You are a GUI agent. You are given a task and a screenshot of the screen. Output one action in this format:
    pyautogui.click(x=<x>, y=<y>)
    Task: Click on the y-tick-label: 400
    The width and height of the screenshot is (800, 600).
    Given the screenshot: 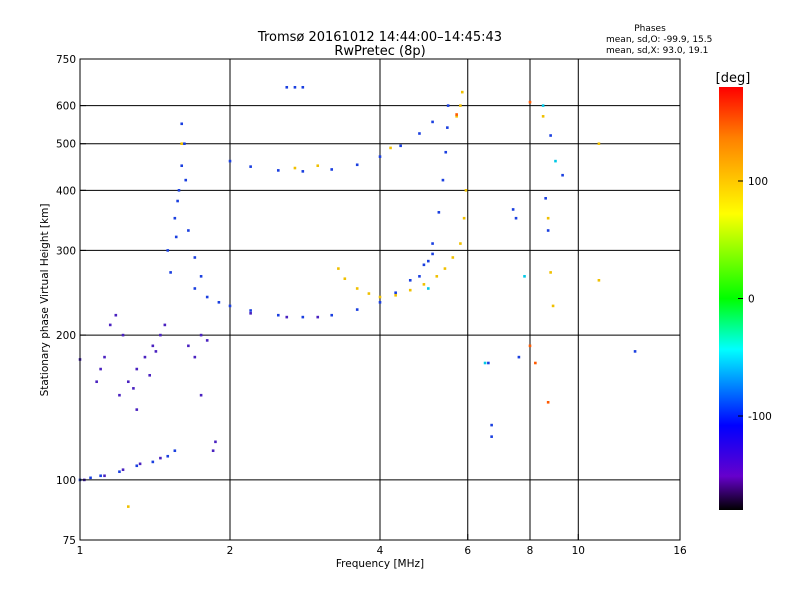 What is the action you would take?
    pyautogui.click(x=66, y=191)
    